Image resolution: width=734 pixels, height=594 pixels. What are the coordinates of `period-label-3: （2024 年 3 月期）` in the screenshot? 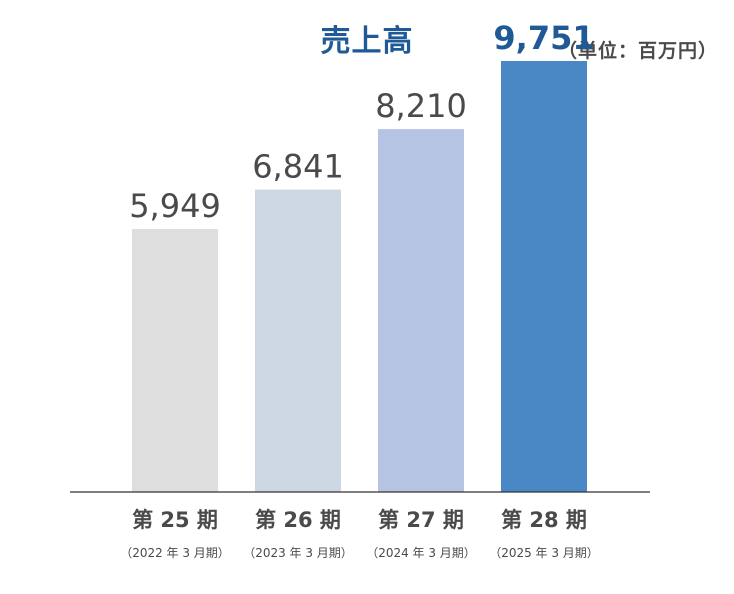 It's located at (421, 553).